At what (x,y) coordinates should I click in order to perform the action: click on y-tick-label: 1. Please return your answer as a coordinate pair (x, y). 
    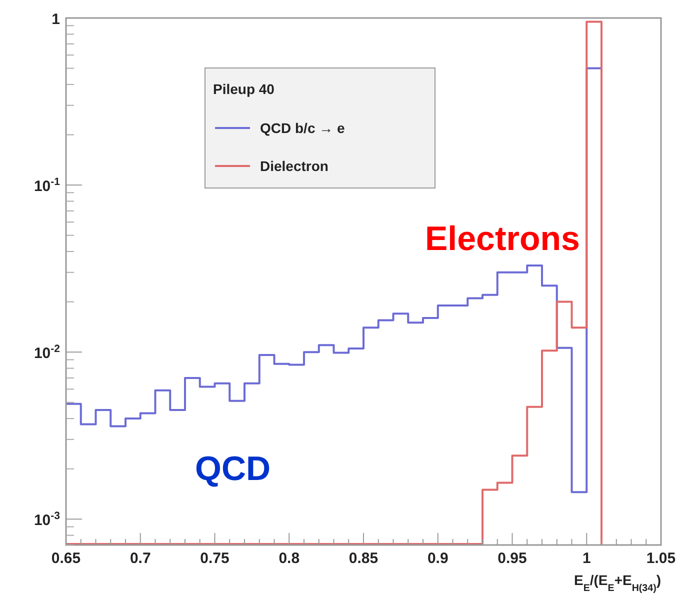
    Looking at the image, I should click on (56, 19).